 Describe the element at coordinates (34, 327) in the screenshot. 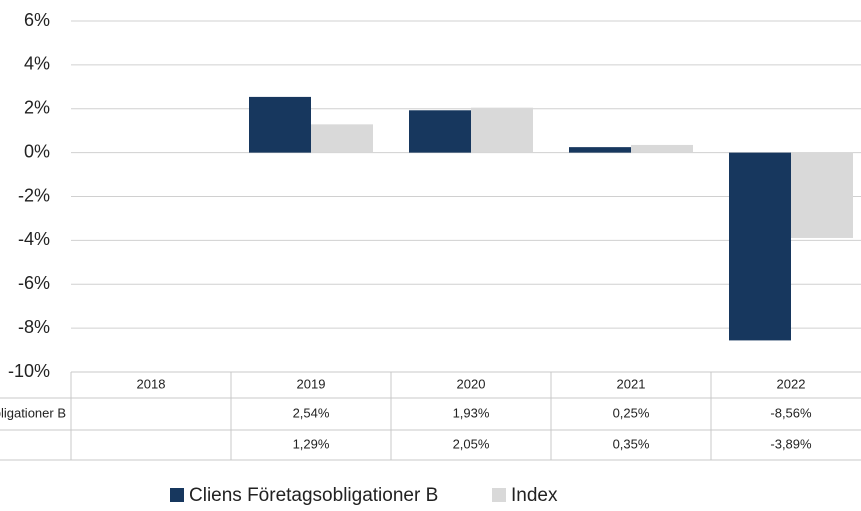

I see `y-tick-label: -8%` at that location.